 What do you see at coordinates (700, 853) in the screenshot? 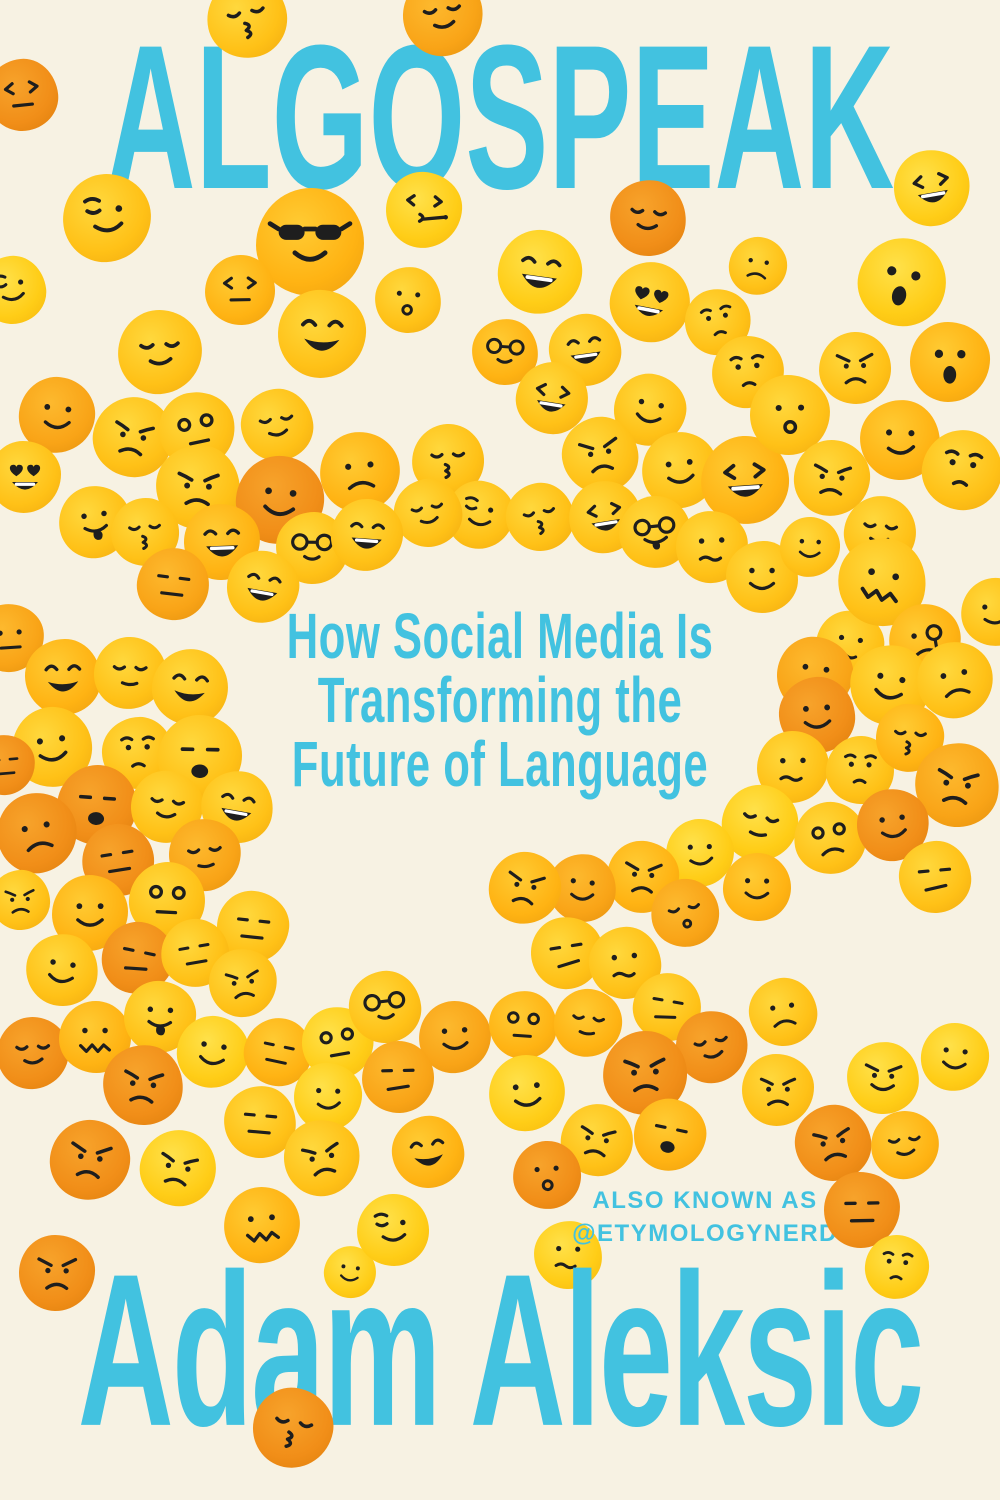
I see `doodle-face-smirk` at bounding box center [700, 853].